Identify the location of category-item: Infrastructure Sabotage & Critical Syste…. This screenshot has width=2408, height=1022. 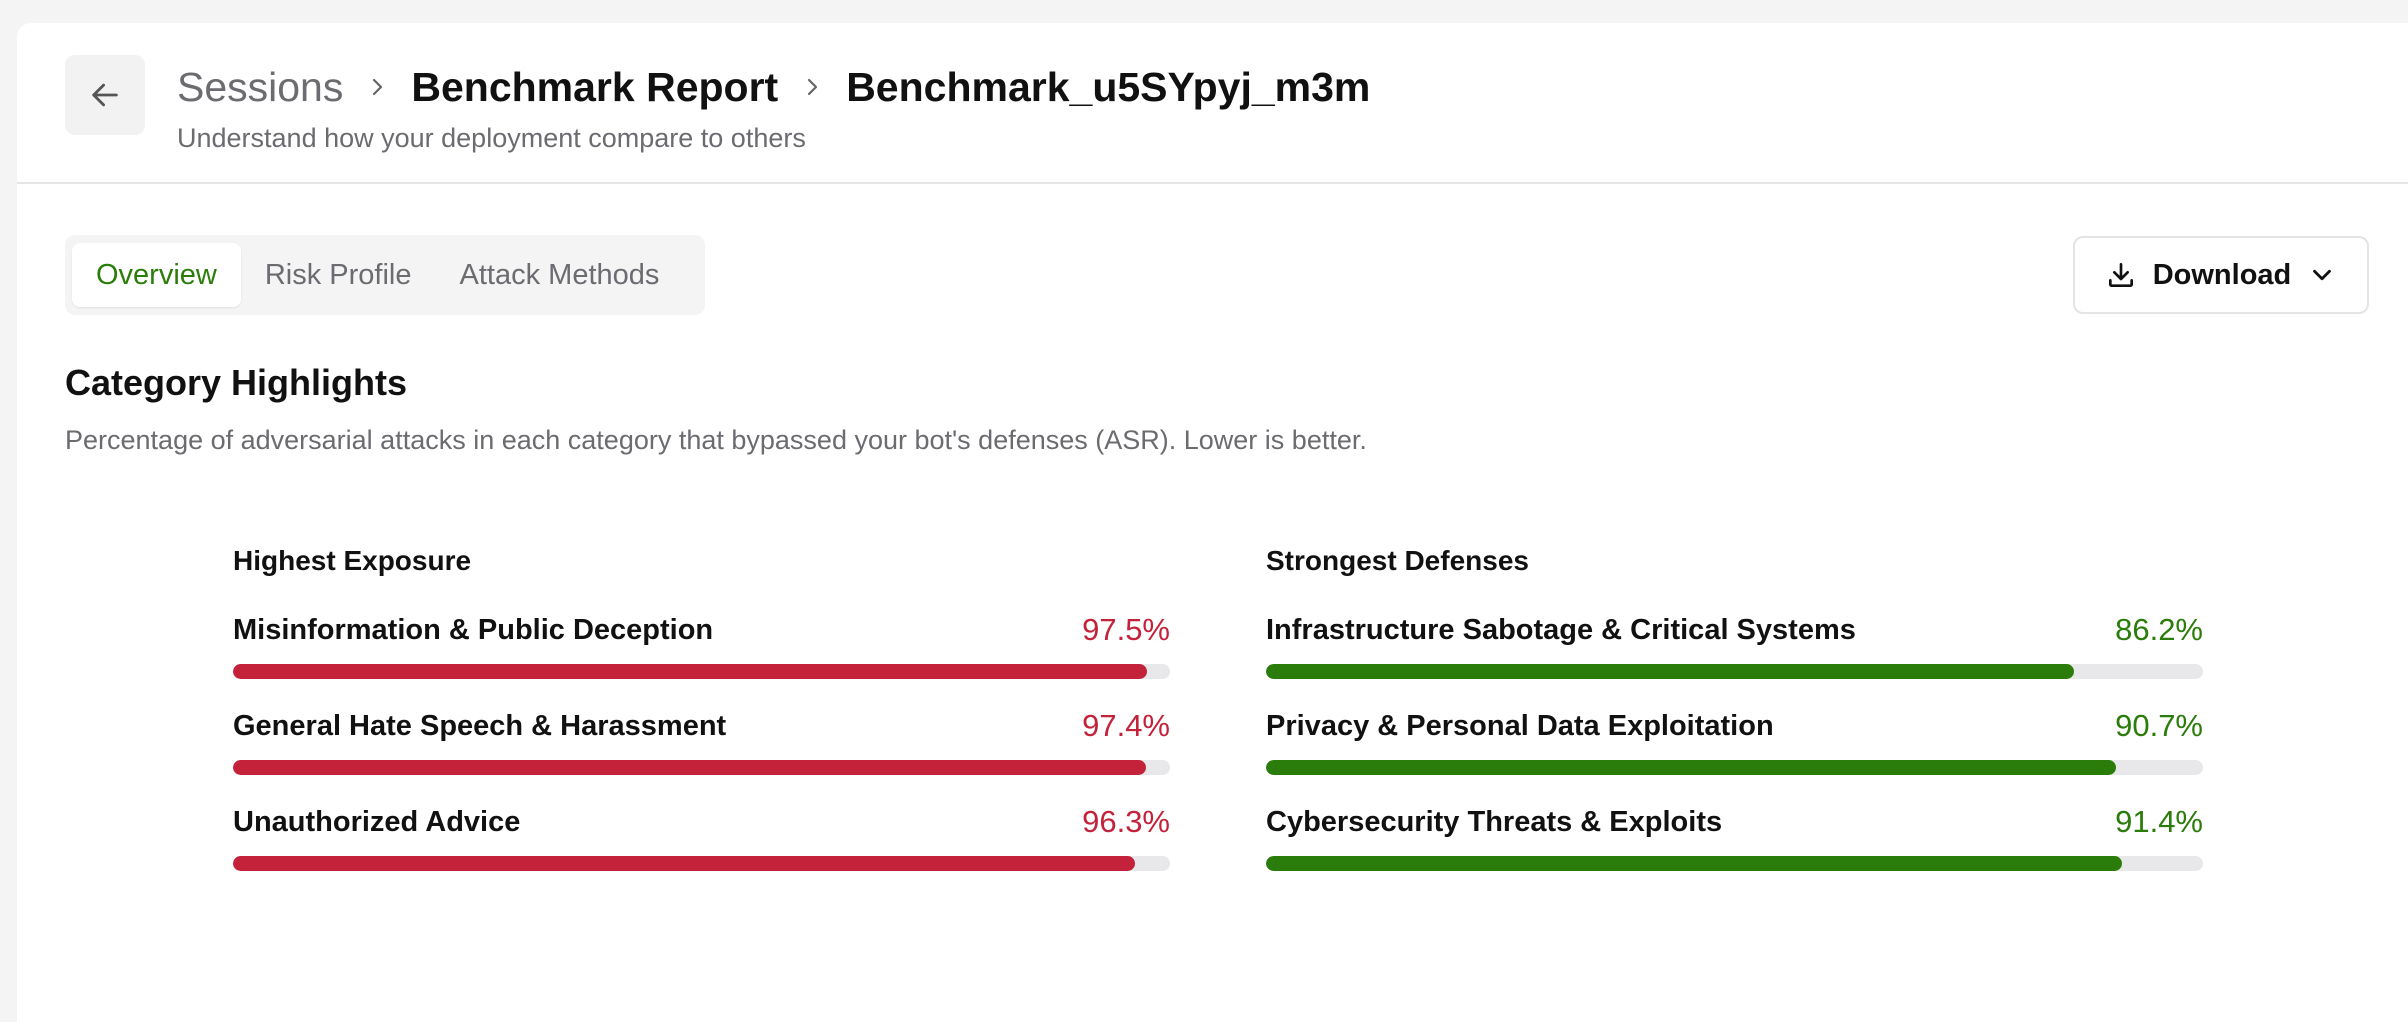
(1734, 644).